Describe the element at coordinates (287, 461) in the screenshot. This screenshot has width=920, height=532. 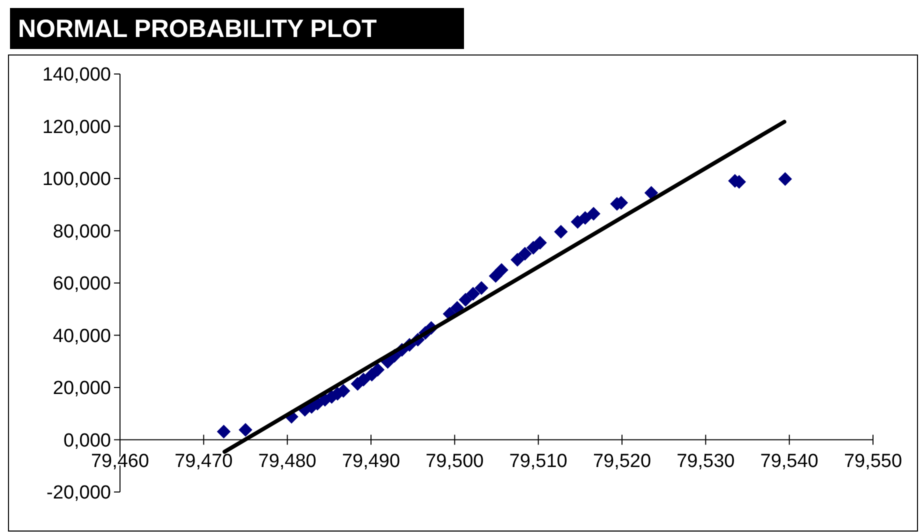
I see `x-tick-label: 79,480` at that location.